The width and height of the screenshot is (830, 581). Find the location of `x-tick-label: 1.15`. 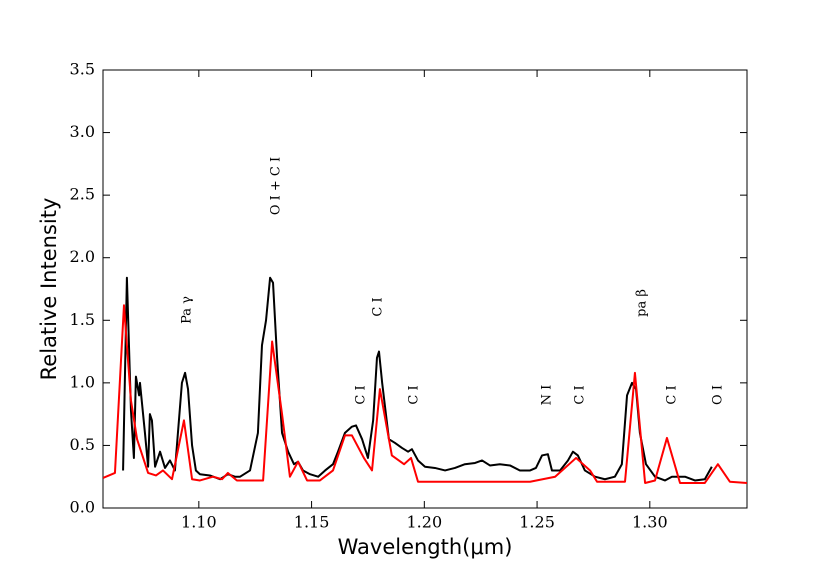

x-tick-label: 1.15 is located at coordinates (312, 522).